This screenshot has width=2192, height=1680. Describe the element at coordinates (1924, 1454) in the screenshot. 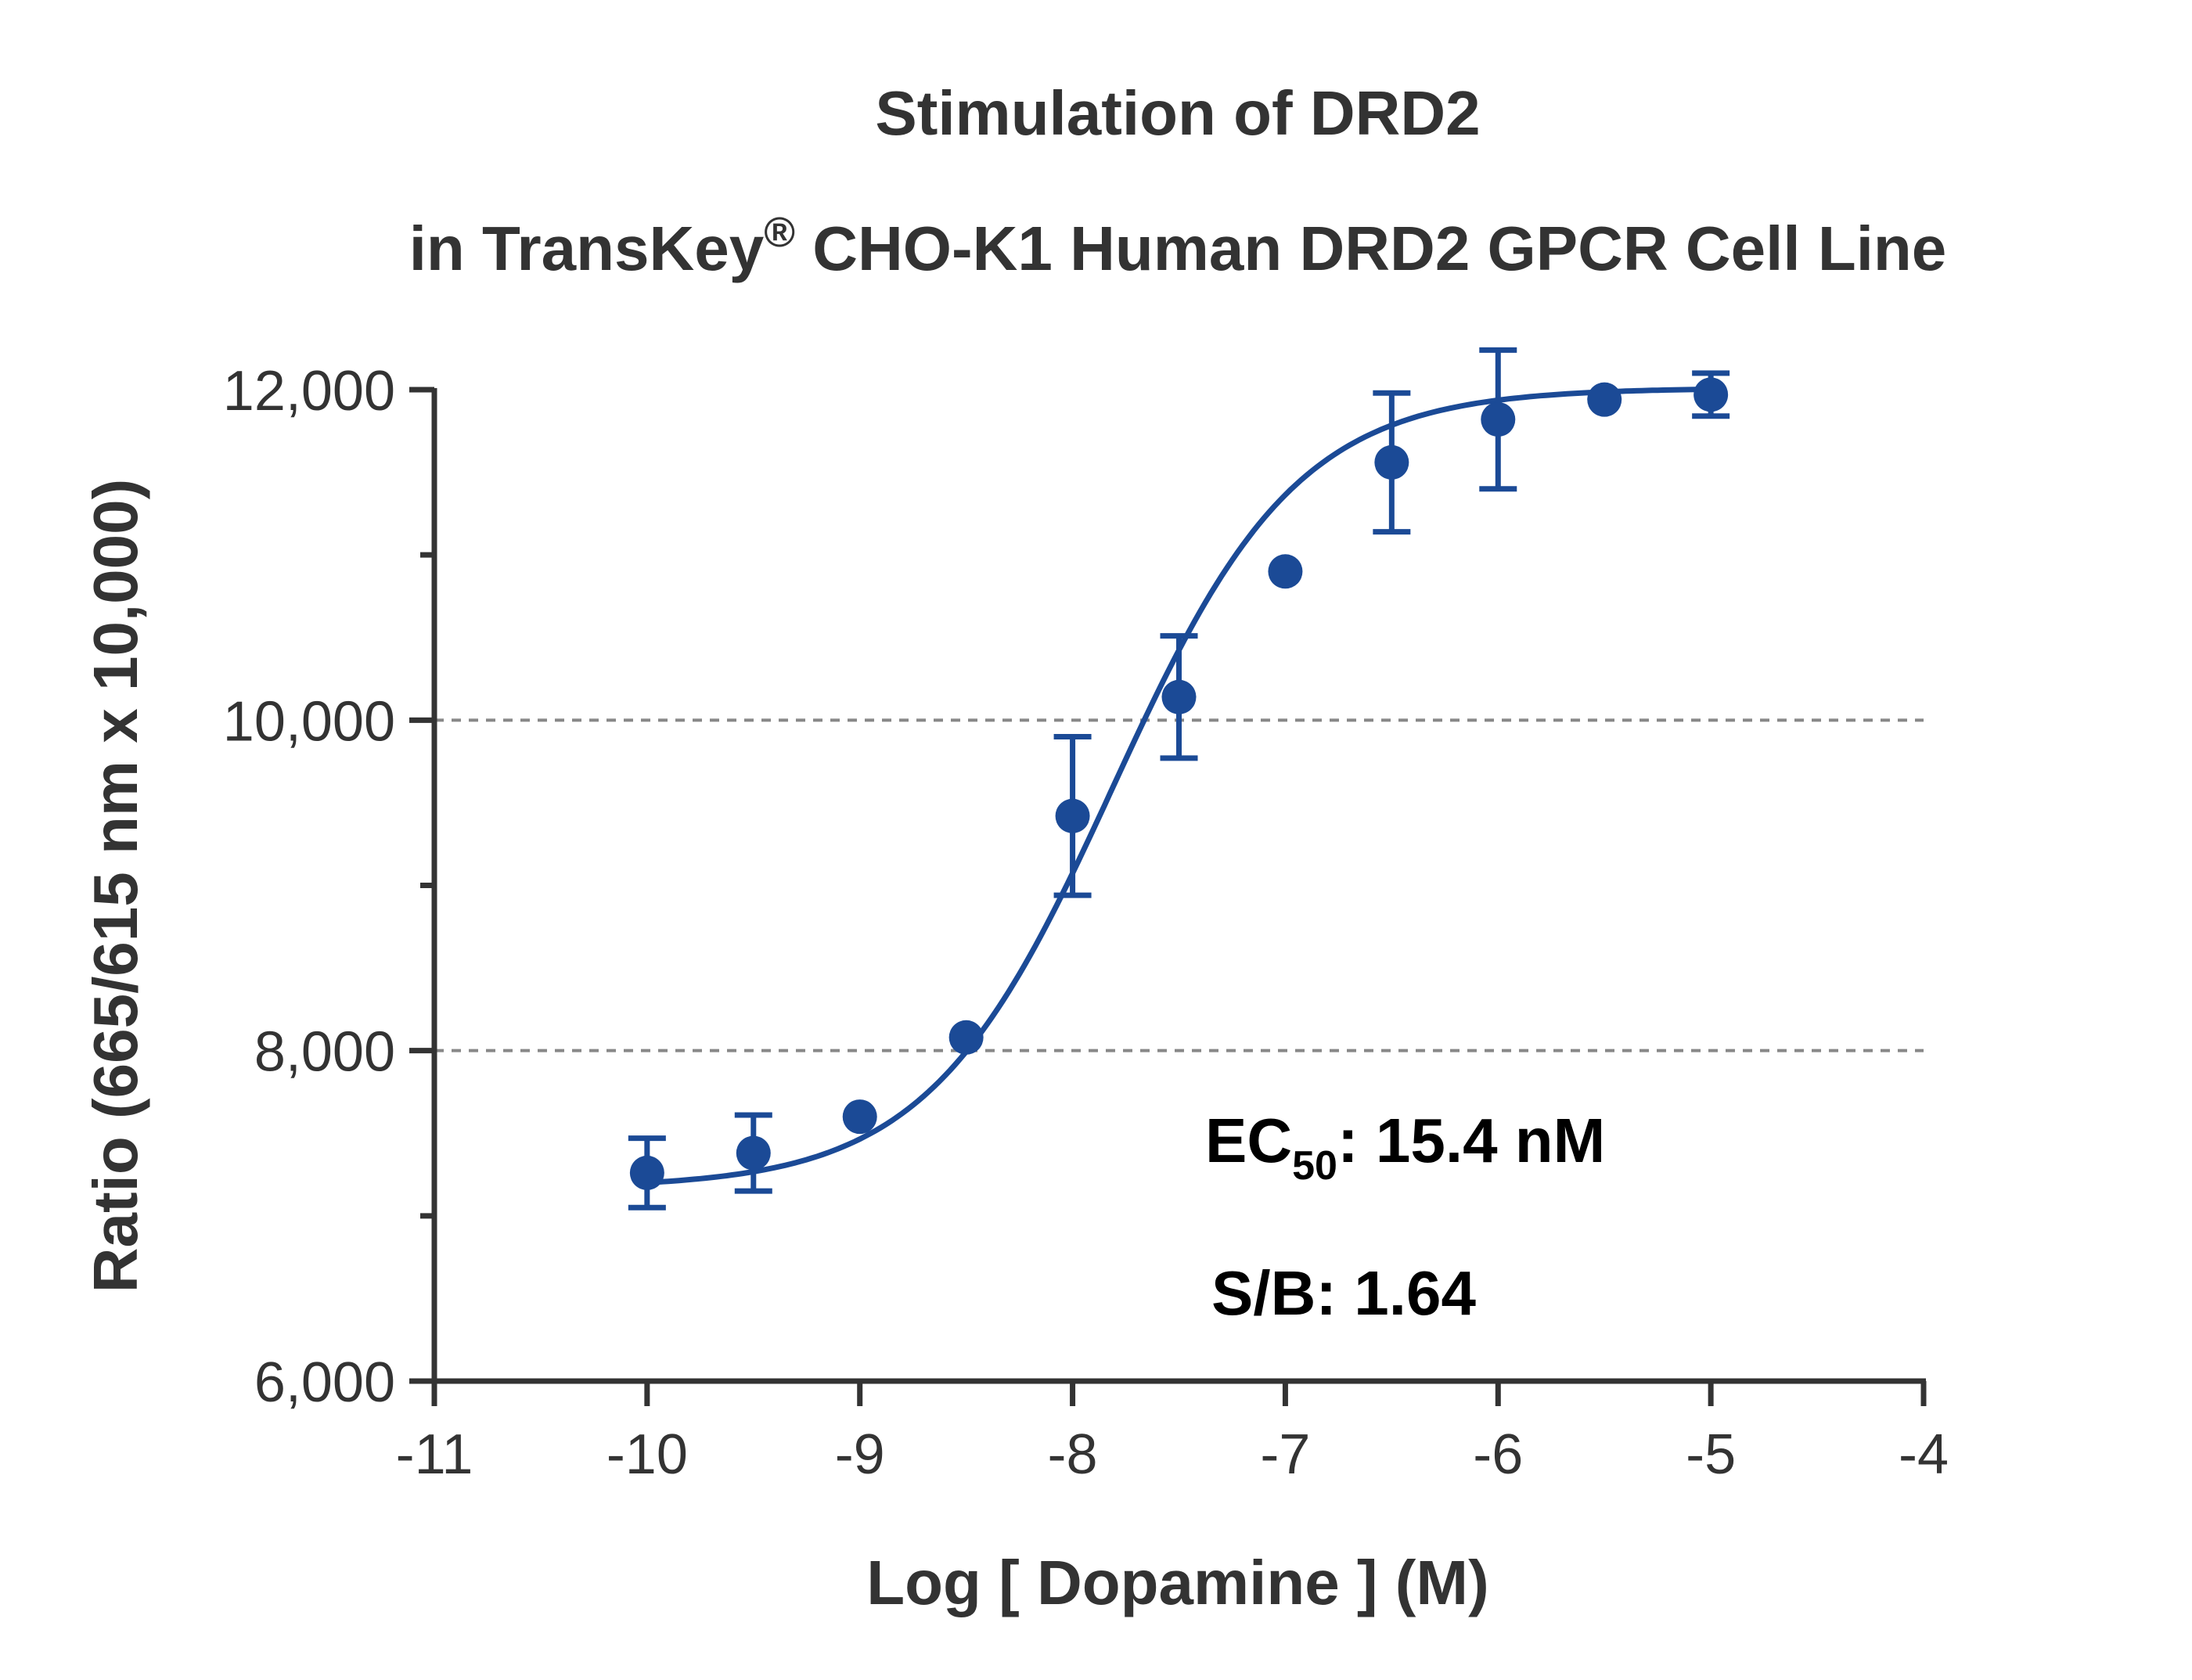

I see `x-tick-label: -4` at that location.